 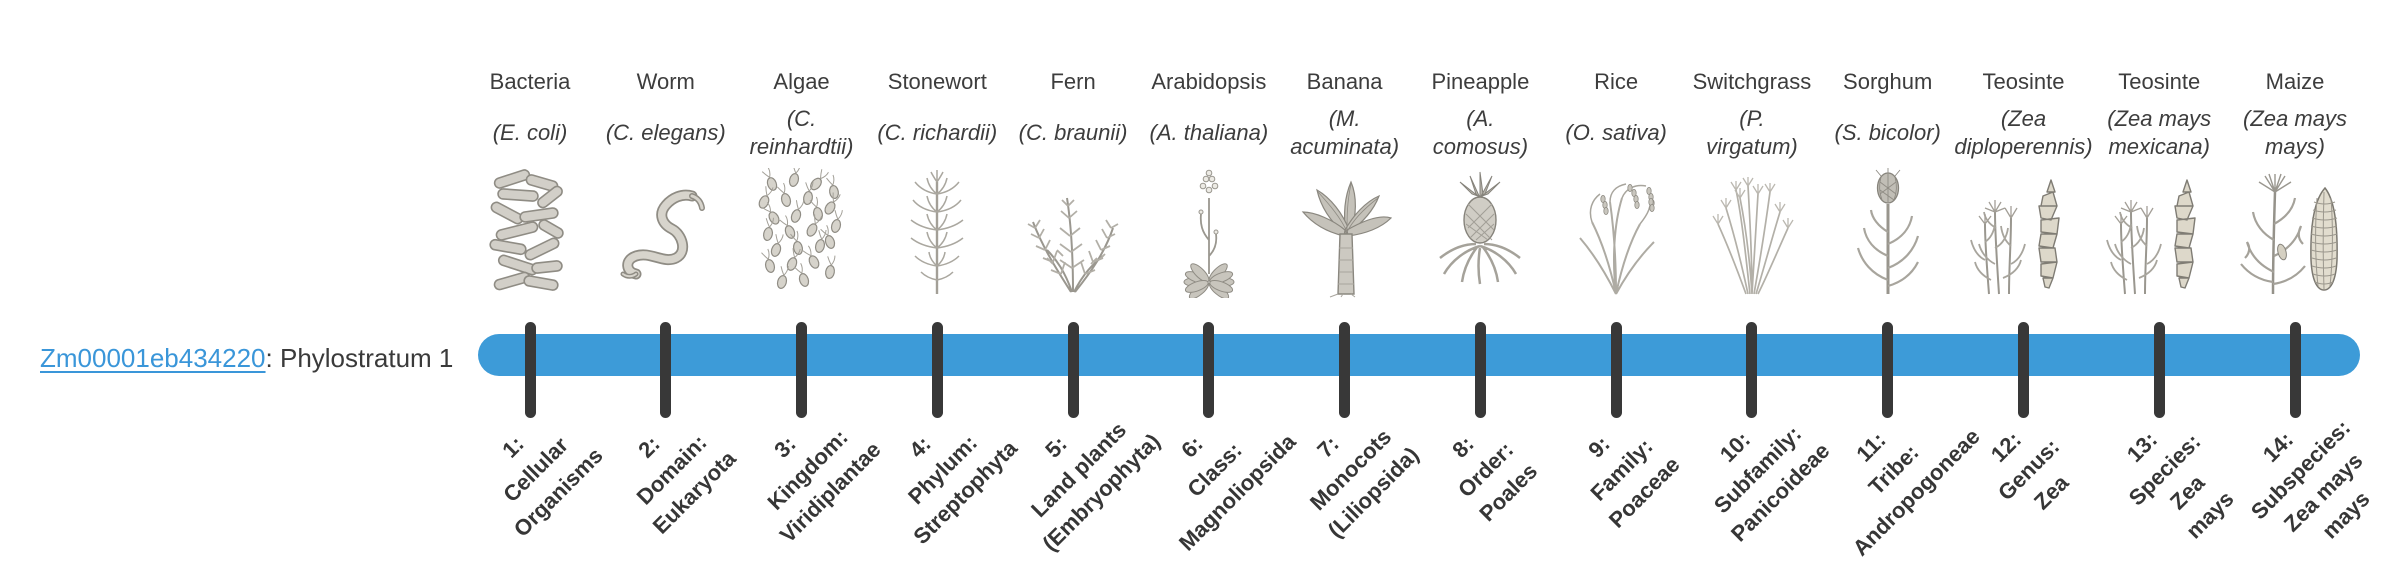 I want to click on stratum-tick-label: 13: Species: Zea mays, so click(x=2180, y=485).